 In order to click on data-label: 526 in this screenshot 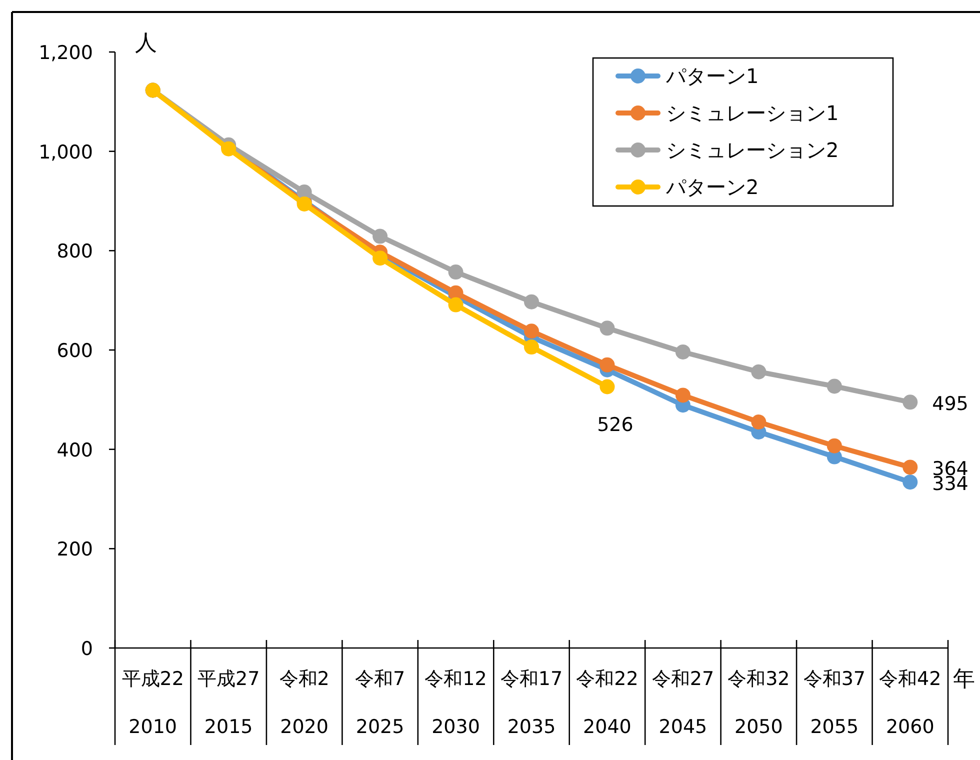, I will do `click(615, 425)`.